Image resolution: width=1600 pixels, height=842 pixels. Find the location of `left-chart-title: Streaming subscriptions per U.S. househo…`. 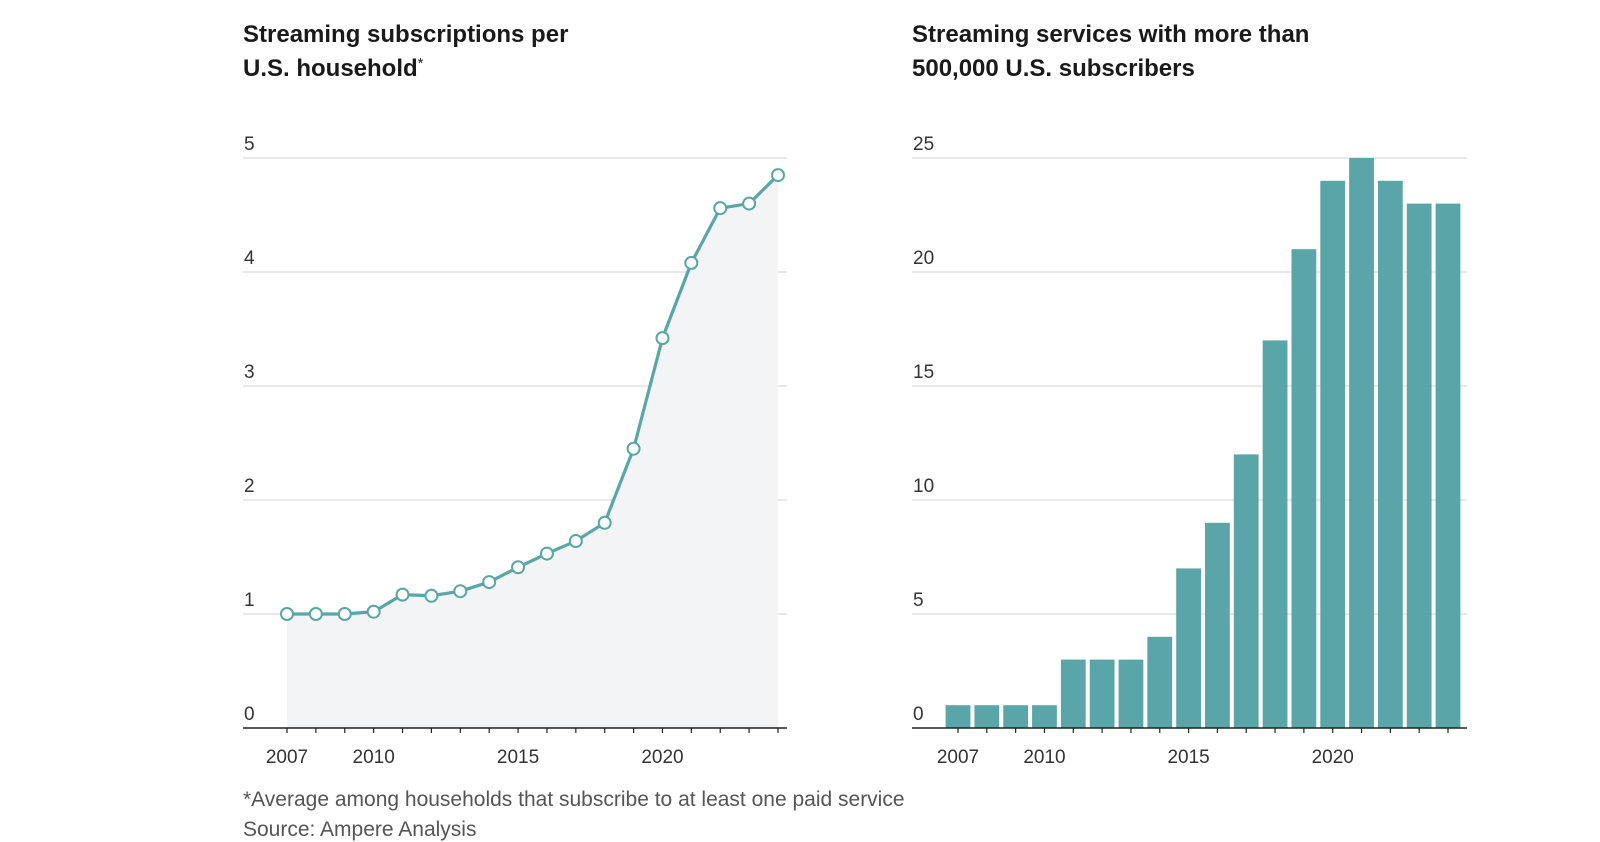

left-chart-title: Streaming subscriptions per U.S. househo… is located at coordinates (478, 52).